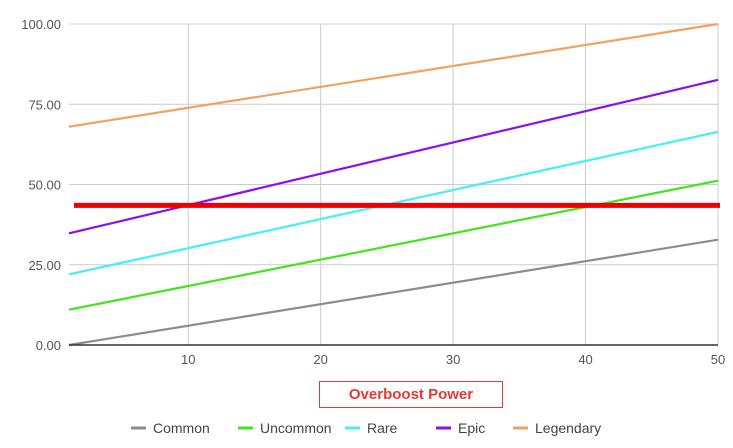  I want to click on y-axis-ticks: 0.00 25.00 50.00 75.00 100.00, so click(41, 185).